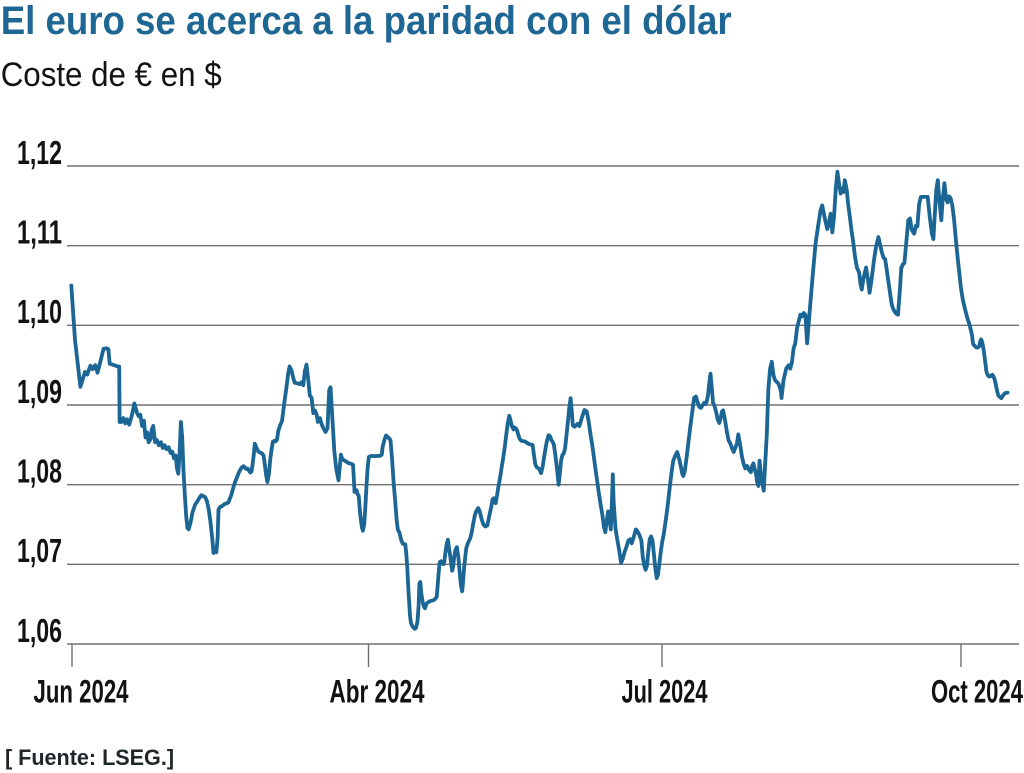  Describe the element at coordinates (39, 392) in the screenshot. I see `svg-text: 1,09` at that location.